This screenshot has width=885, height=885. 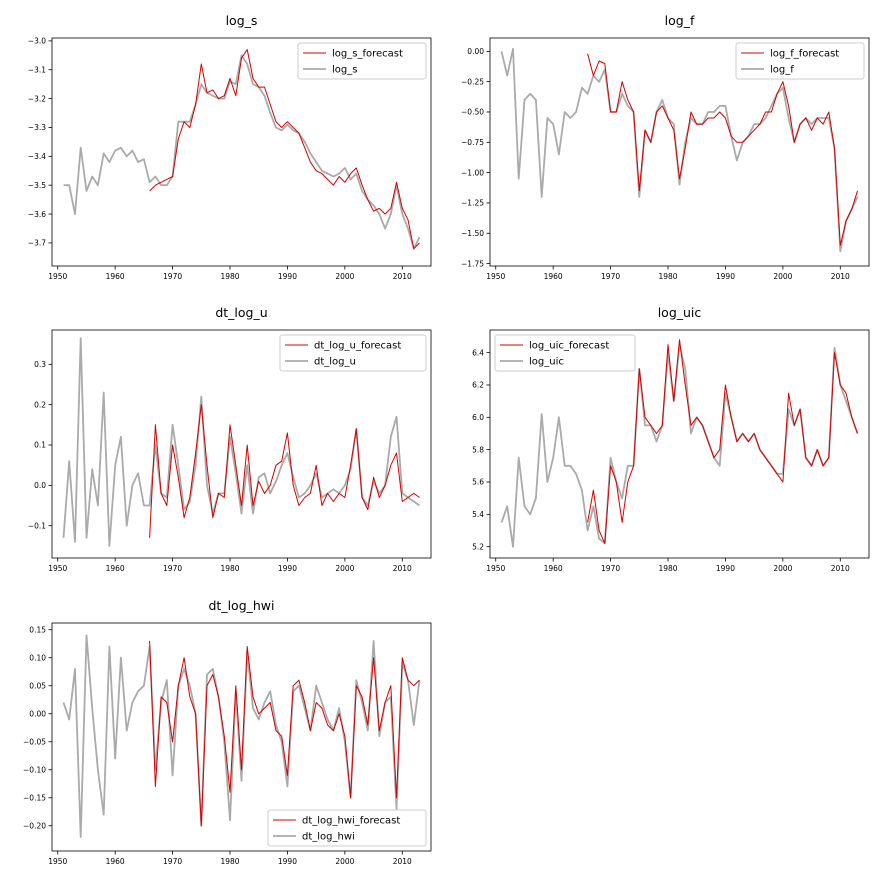 I want to click on legend-label: log_s_forecast, so click(x=367, y=54).